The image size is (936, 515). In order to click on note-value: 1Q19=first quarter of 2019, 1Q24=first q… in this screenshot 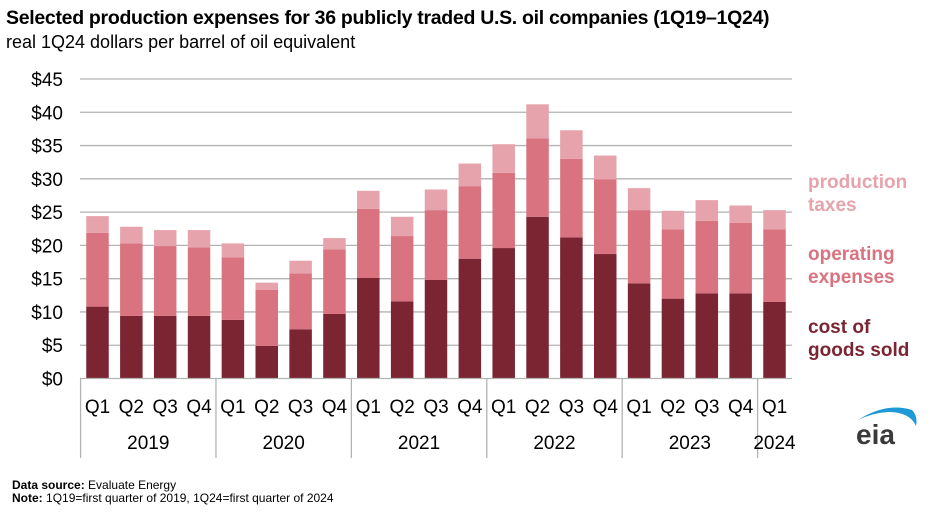, I will do `click(190, 498)`.